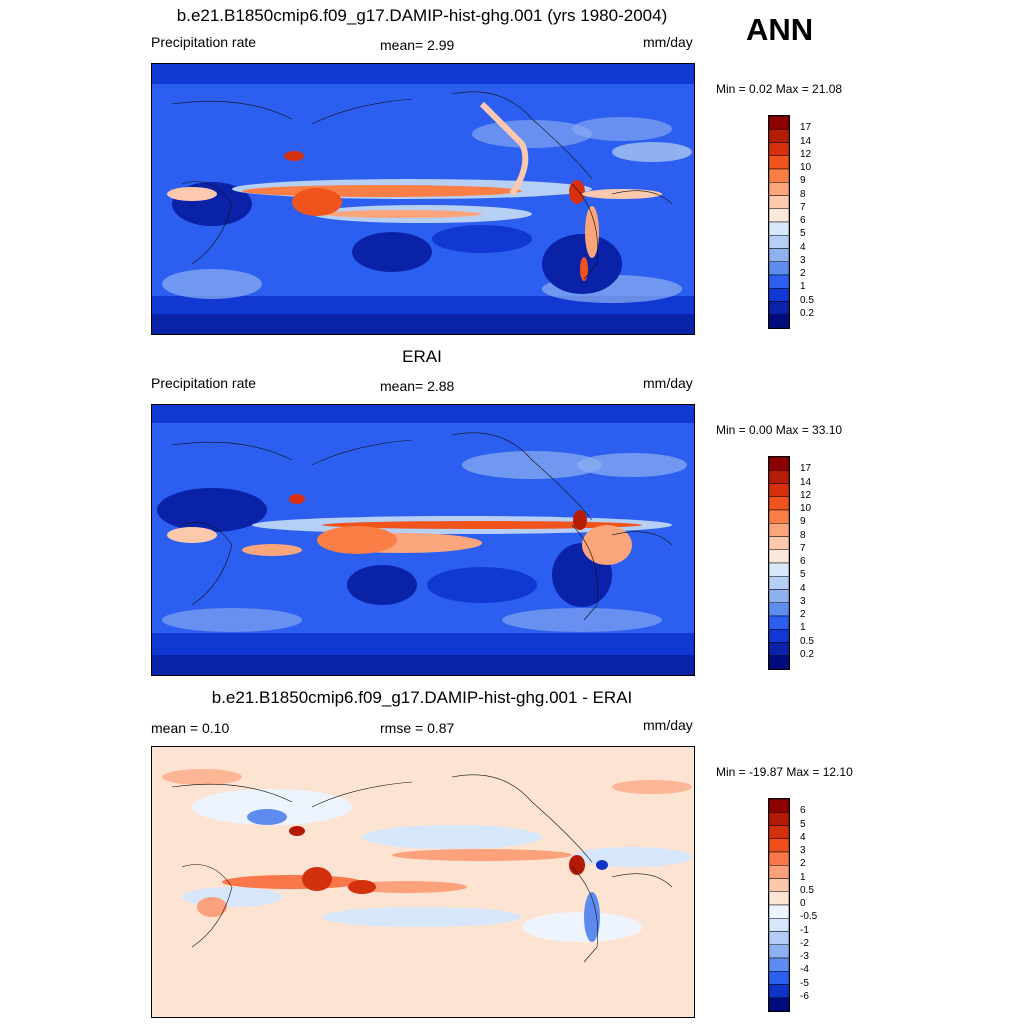 The width and height of the screenshot is (1024, 1024). Describe the element at coordinates (204, 383) in the screenshot. I see `panel-2-variable-label: Precipitation rate` at that location.